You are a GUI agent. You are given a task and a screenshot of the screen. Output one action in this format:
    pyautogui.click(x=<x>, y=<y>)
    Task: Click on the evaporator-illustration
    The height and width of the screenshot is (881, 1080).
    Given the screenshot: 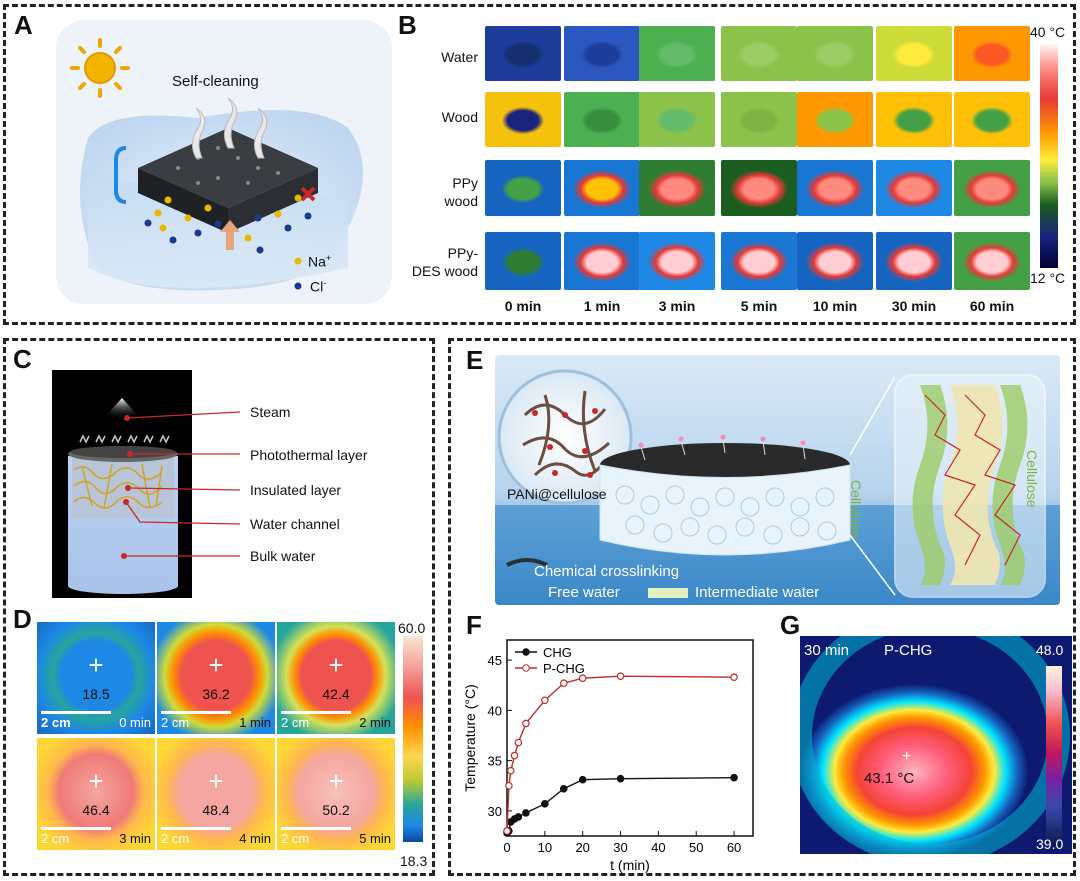 What is the action you would take?
    pyautogui.click(x=224, y=162)
    